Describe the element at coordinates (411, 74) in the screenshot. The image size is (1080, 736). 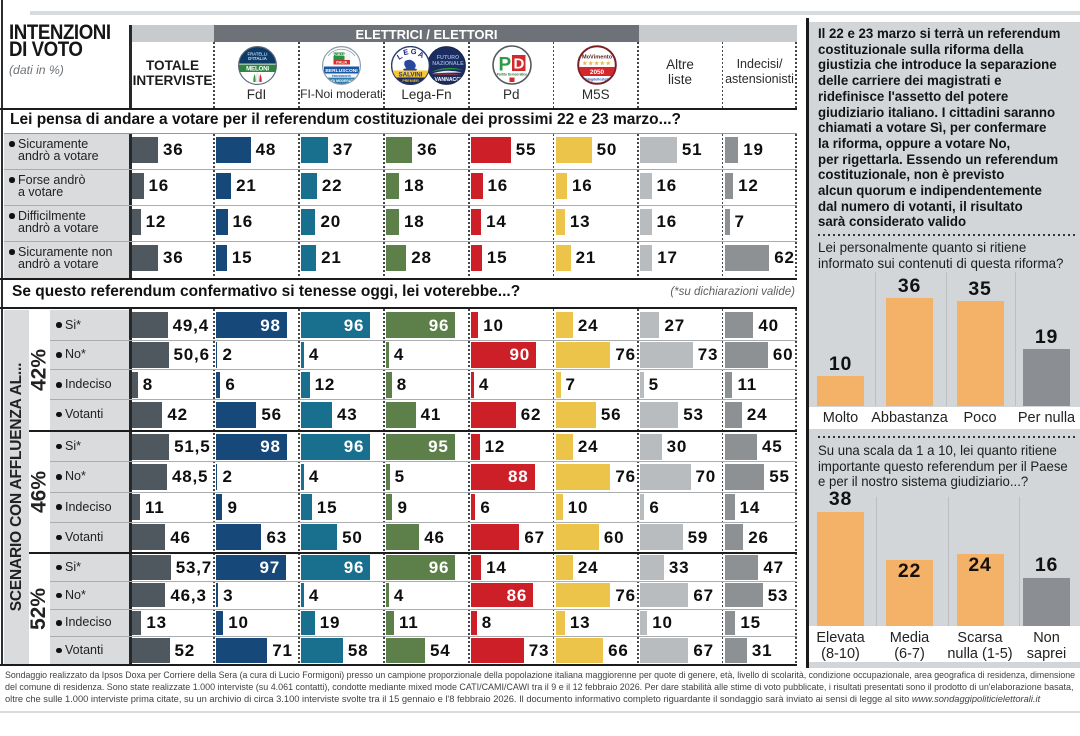
I see `svg-text: SALVINI` at that location.